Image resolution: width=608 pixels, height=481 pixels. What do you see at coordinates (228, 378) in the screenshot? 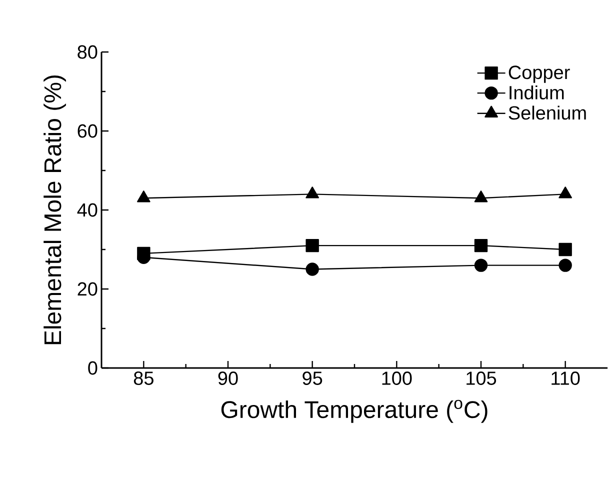
I see `x-tick-label: 90` at bounding box center [228, 378].